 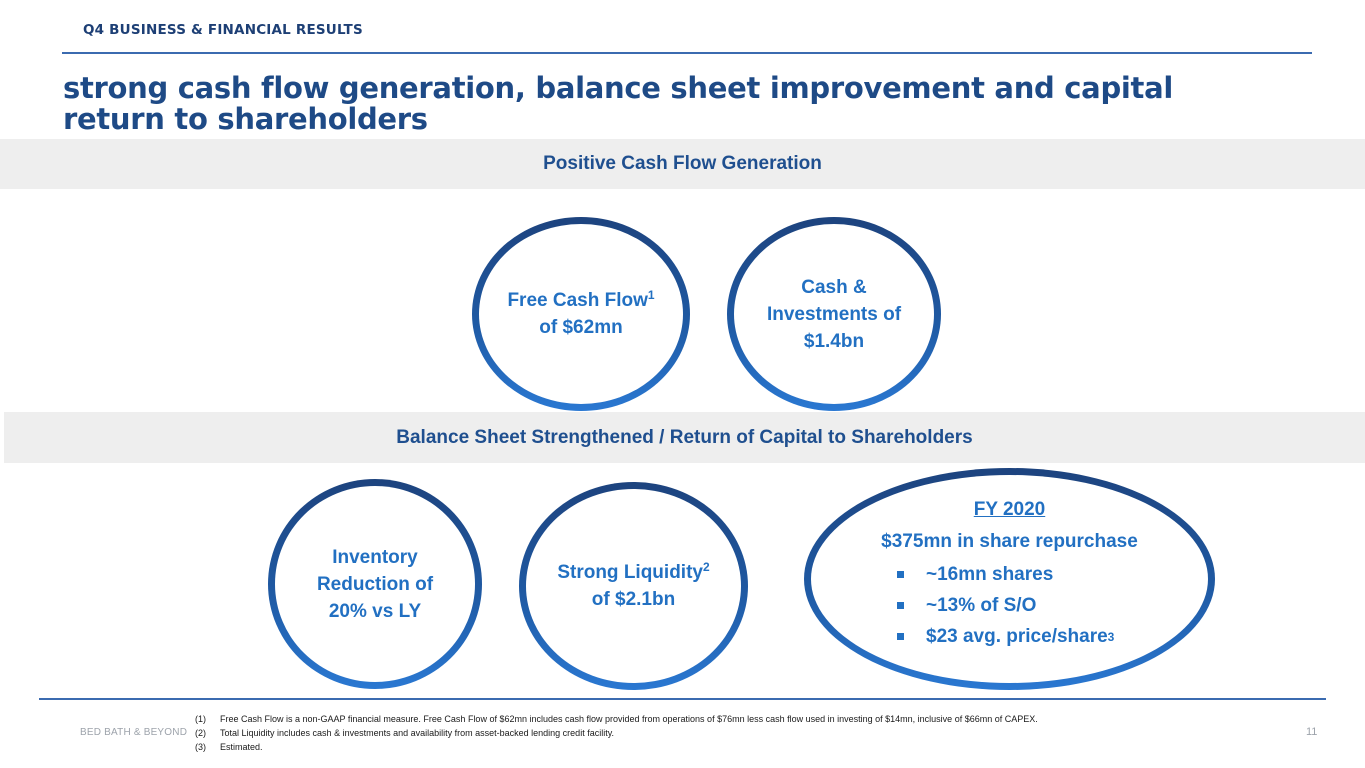 I want to click on top-divider, so click(x=687, y=53).